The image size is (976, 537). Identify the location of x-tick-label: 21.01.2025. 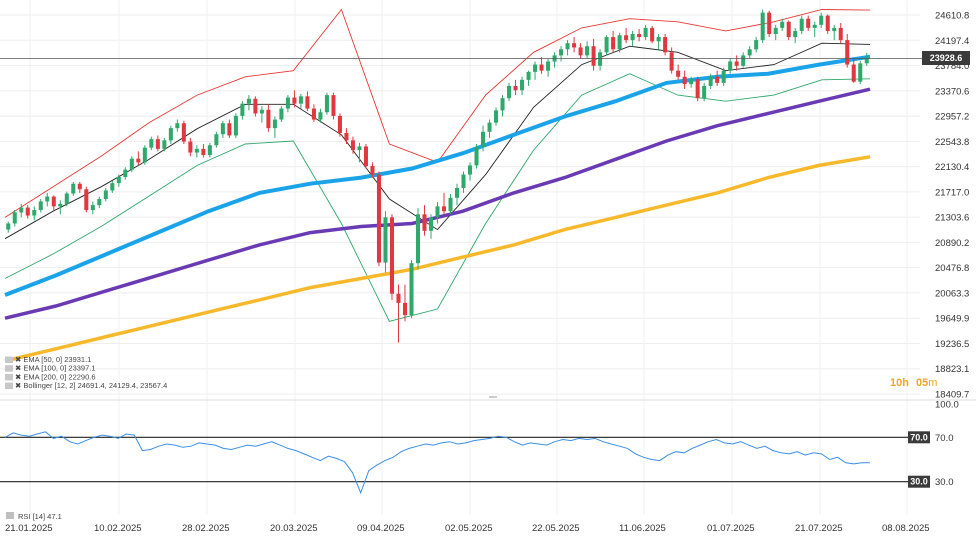
(29, 528).